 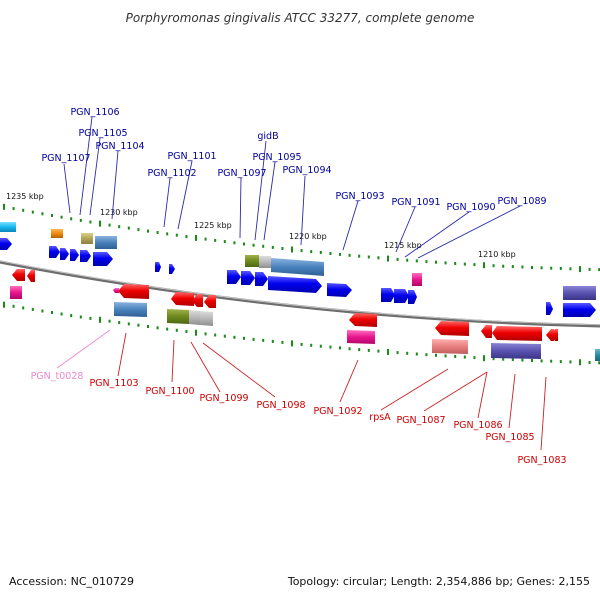 What do you see at coordinates (119, 146) in the screenshot?
I see `gene-label-PGN_1104: PGN_1104` at bounding box center [119, 146].